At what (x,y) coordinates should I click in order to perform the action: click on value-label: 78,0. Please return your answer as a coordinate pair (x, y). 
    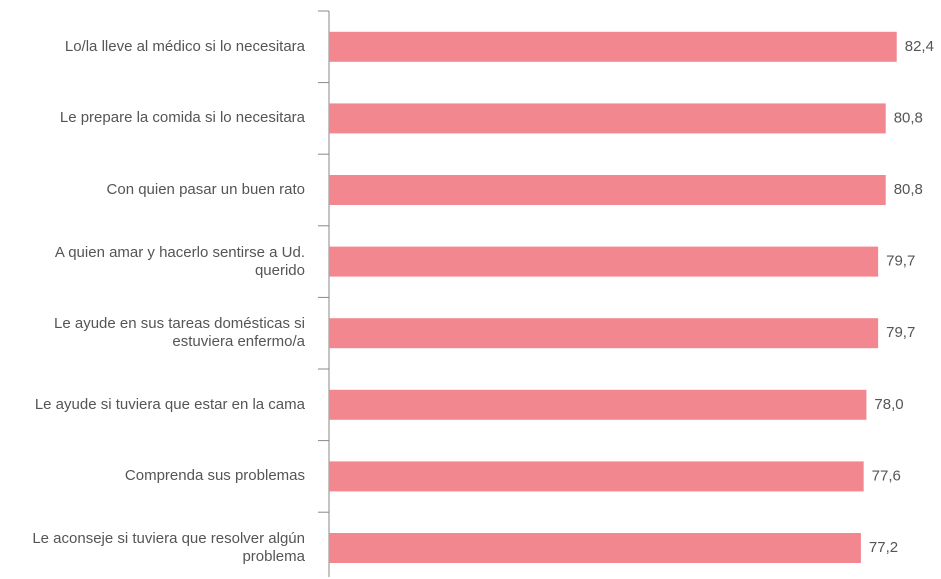
    Looking at the image, I should click on (888, 404).